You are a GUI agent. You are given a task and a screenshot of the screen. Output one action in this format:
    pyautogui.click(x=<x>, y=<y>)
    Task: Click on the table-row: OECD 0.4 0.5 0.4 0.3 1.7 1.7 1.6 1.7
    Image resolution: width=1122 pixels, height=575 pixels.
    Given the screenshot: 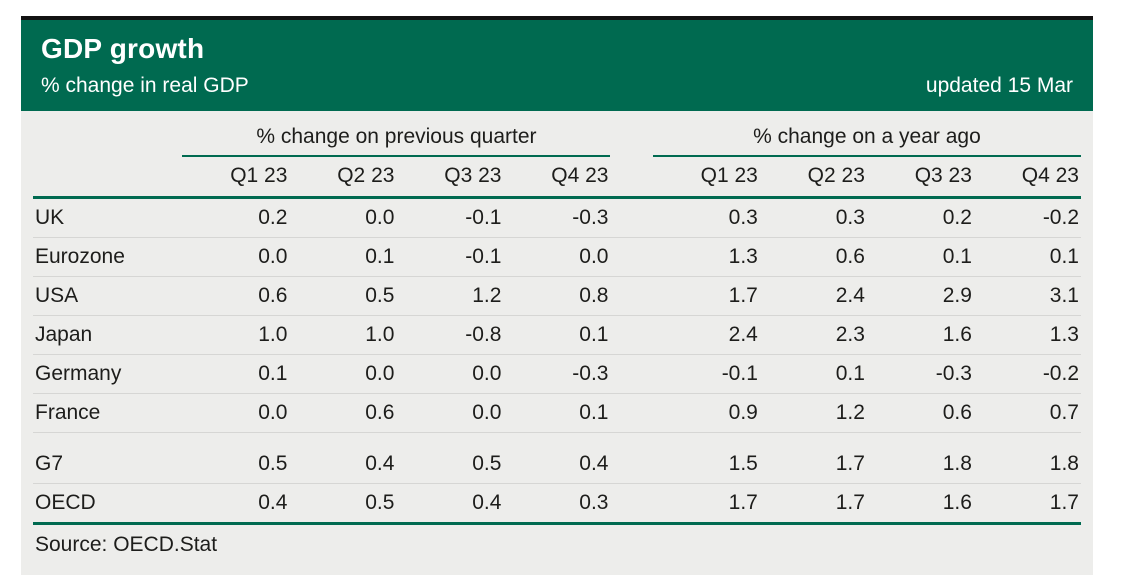 What is the action you would take?
    pyautogui.click(x=557, y=504)
    